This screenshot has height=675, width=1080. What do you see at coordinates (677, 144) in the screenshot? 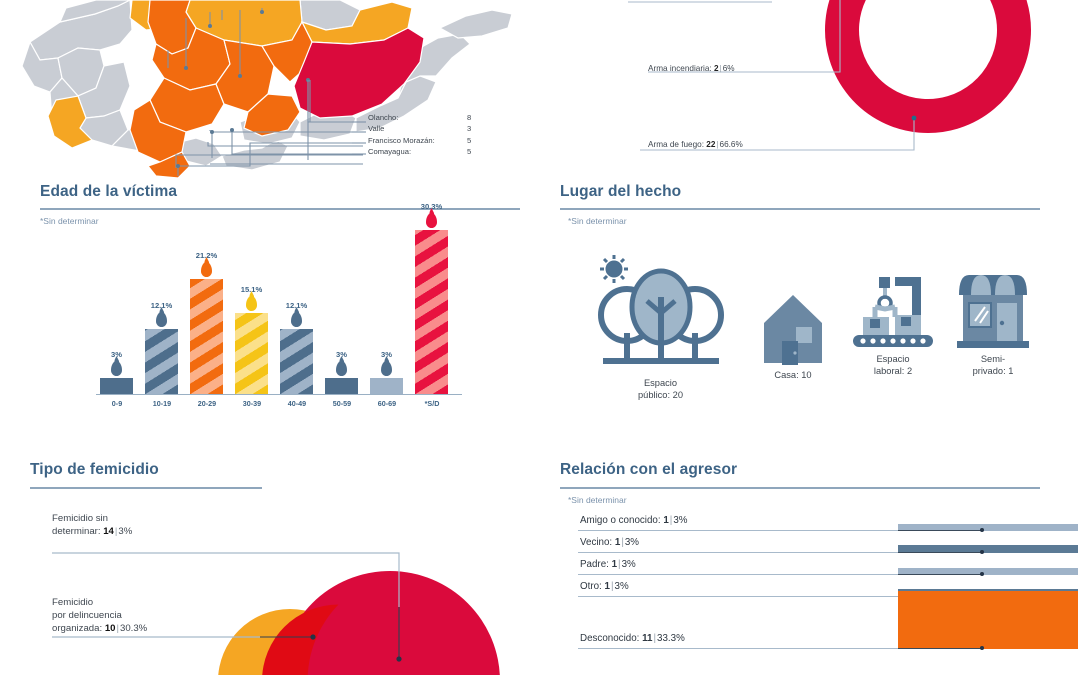
I see `annotation-label: Arma de fuego:` at bounding box center [677, 144].